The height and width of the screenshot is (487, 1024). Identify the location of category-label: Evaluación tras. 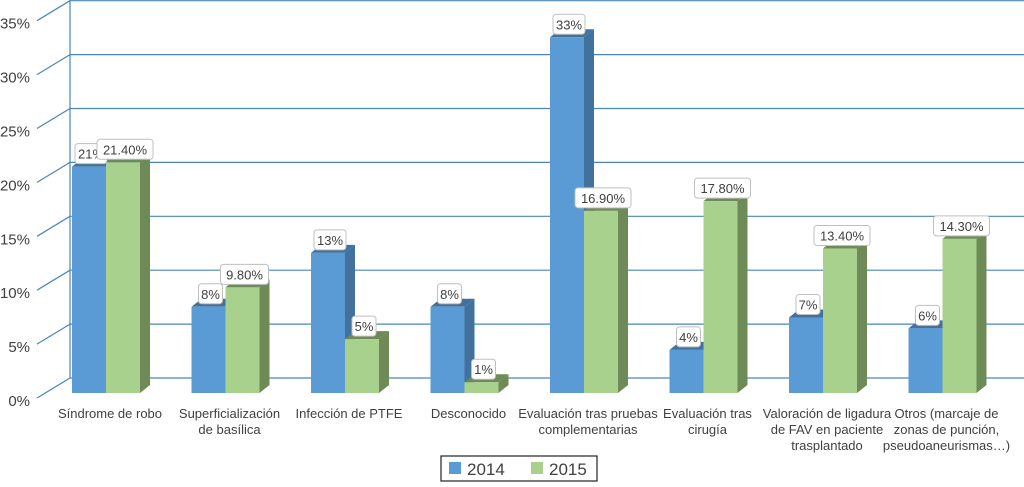
(707, 413).